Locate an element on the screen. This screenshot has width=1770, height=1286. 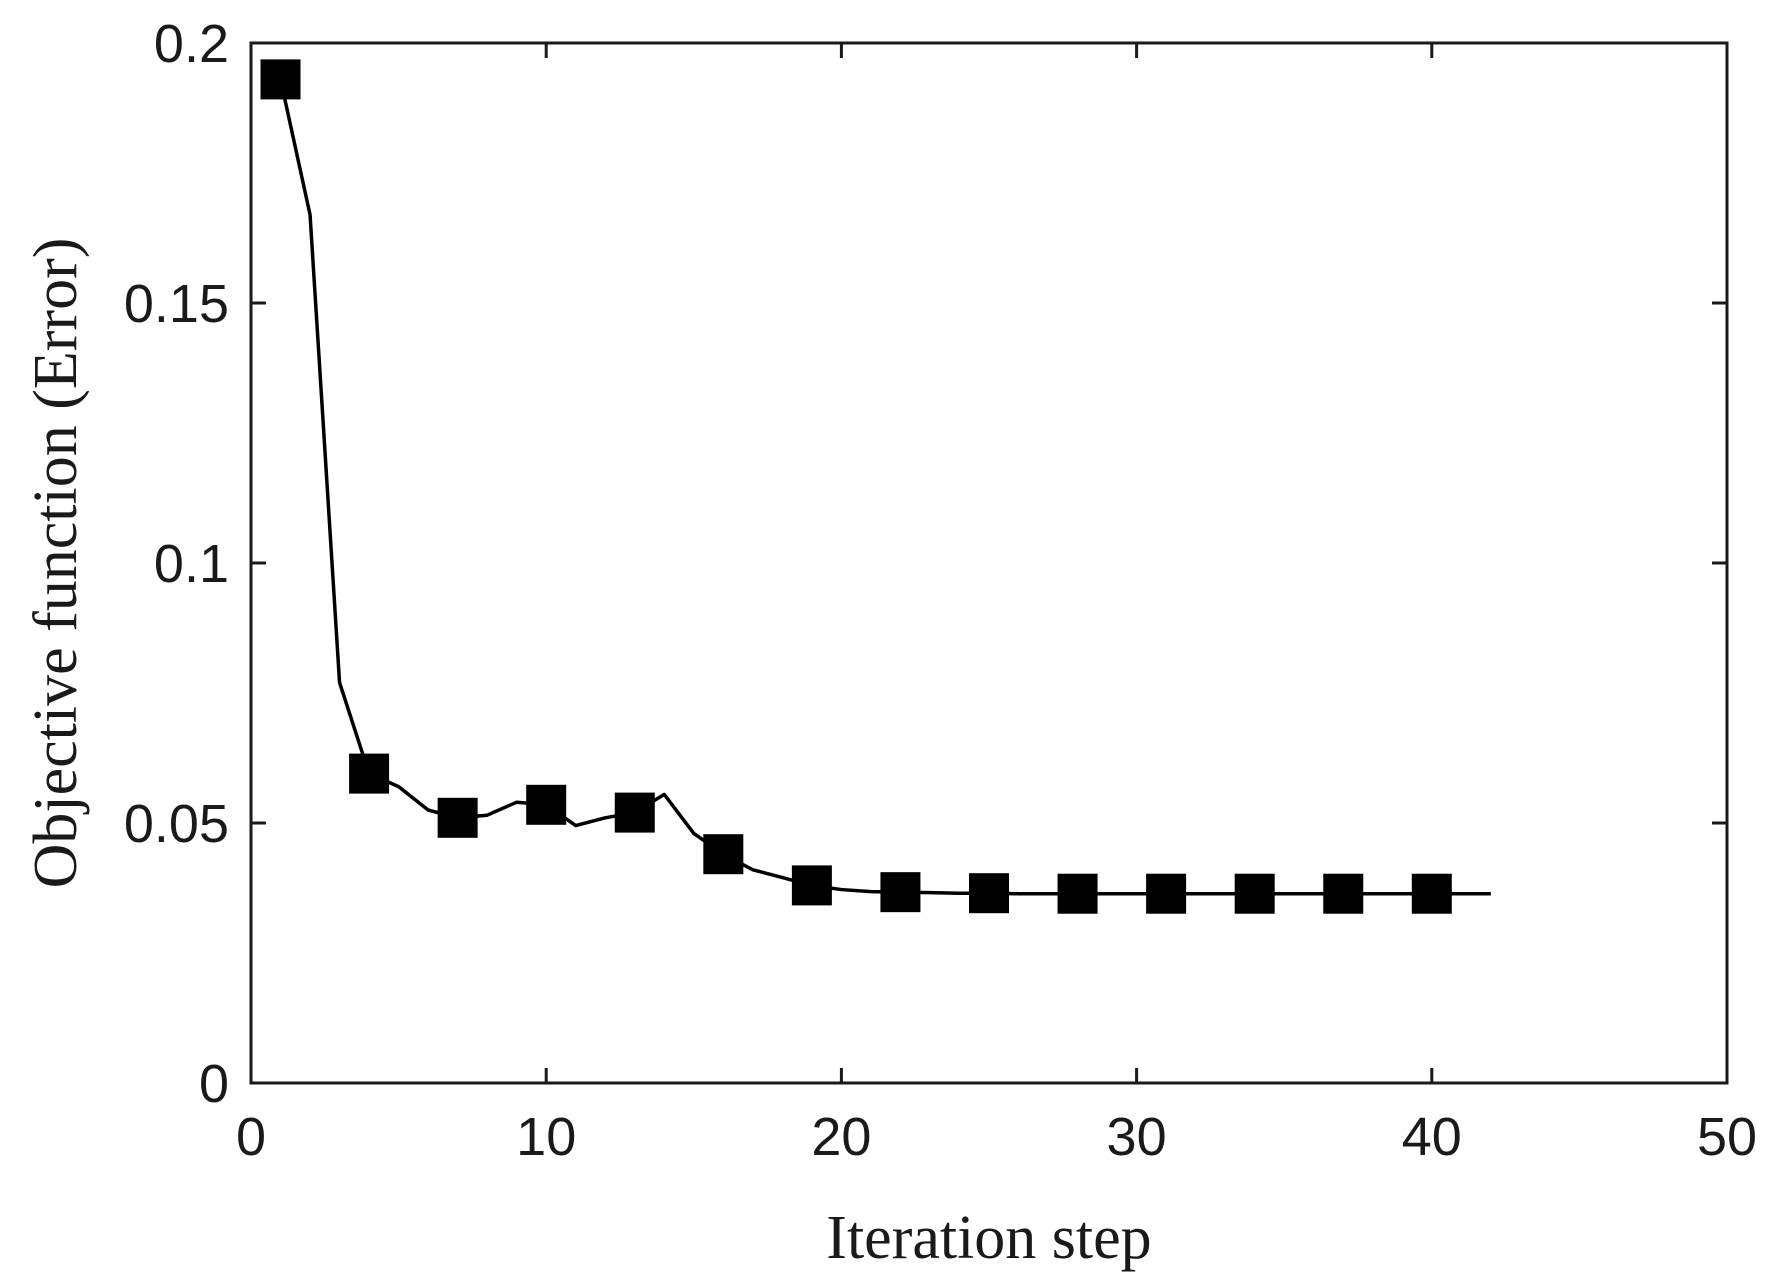
x-tick-label: 50 is located at coordinates (1727, 1137).